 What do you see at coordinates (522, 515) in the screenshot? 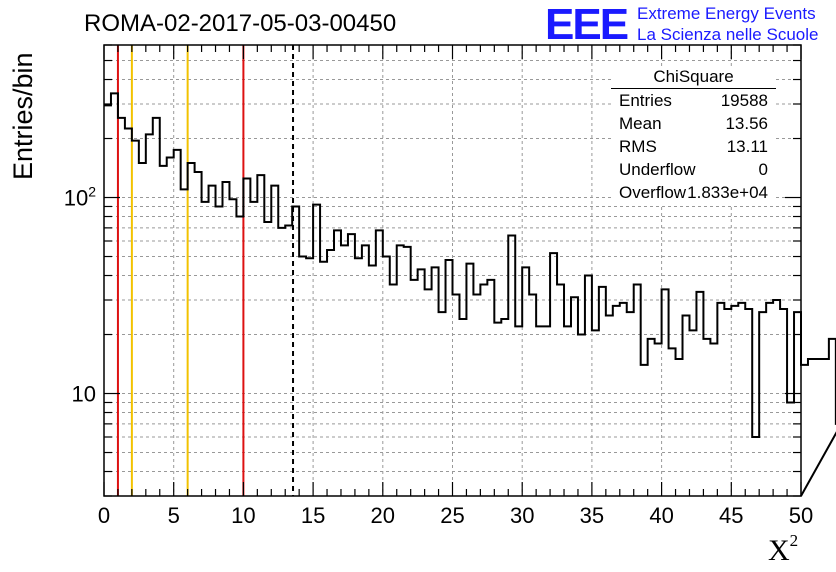
I see `x-tick-label: 30` at bounding box center [522, 515].